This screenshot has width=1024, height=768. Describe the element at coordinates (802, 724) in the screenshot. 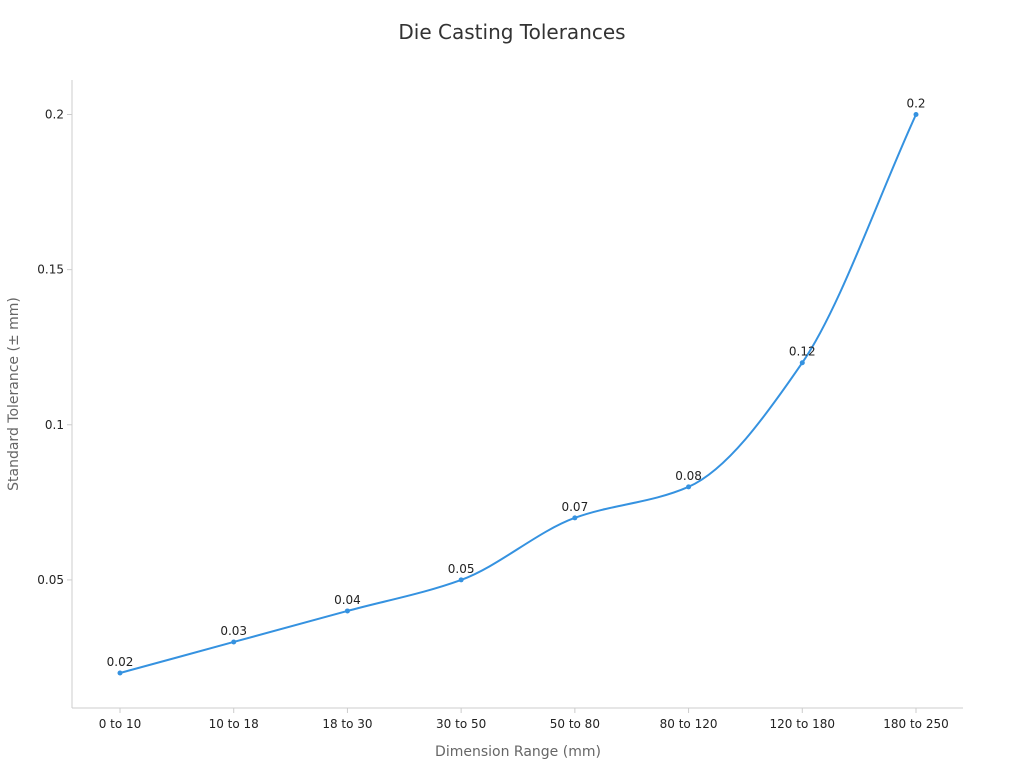

I see `x-tick-label: 120 to 180` at that location.